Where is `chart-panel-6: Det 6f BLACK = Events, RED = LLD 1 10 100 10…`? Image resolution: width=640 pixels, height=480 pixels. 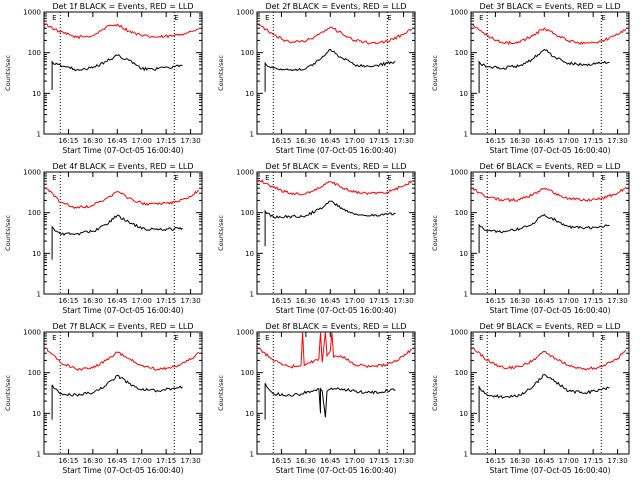 chart-panel-6: Det 6f BLACK = Events, RED = LLD 1 10 100 10… is located at coordinates (530, 238).